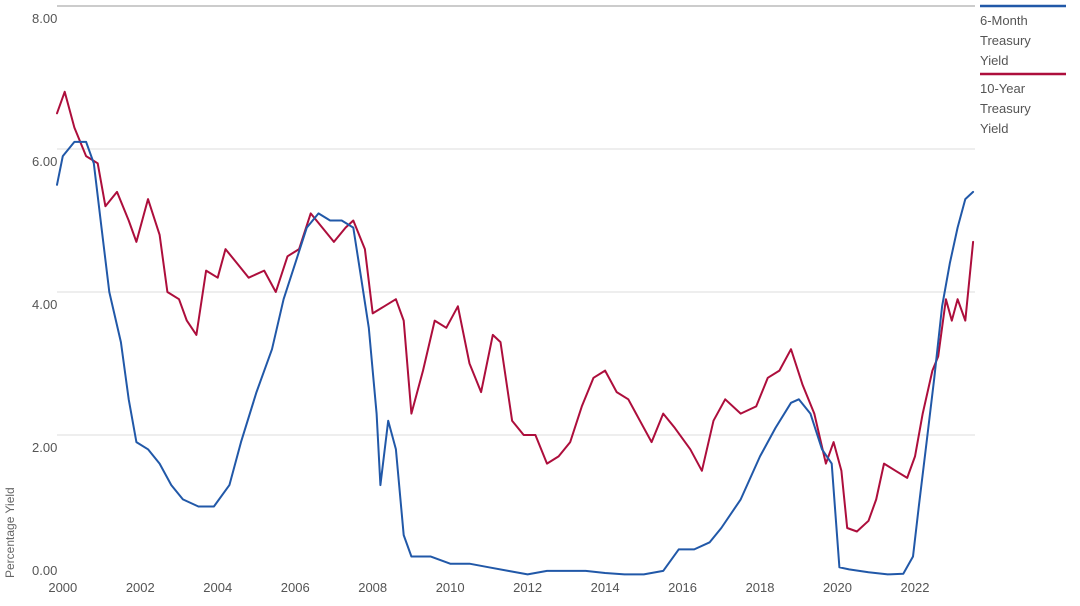 The height and width of the screenshot is (606, 1080). I want to click on y-tick-label: 6.00, so click(44, 161).